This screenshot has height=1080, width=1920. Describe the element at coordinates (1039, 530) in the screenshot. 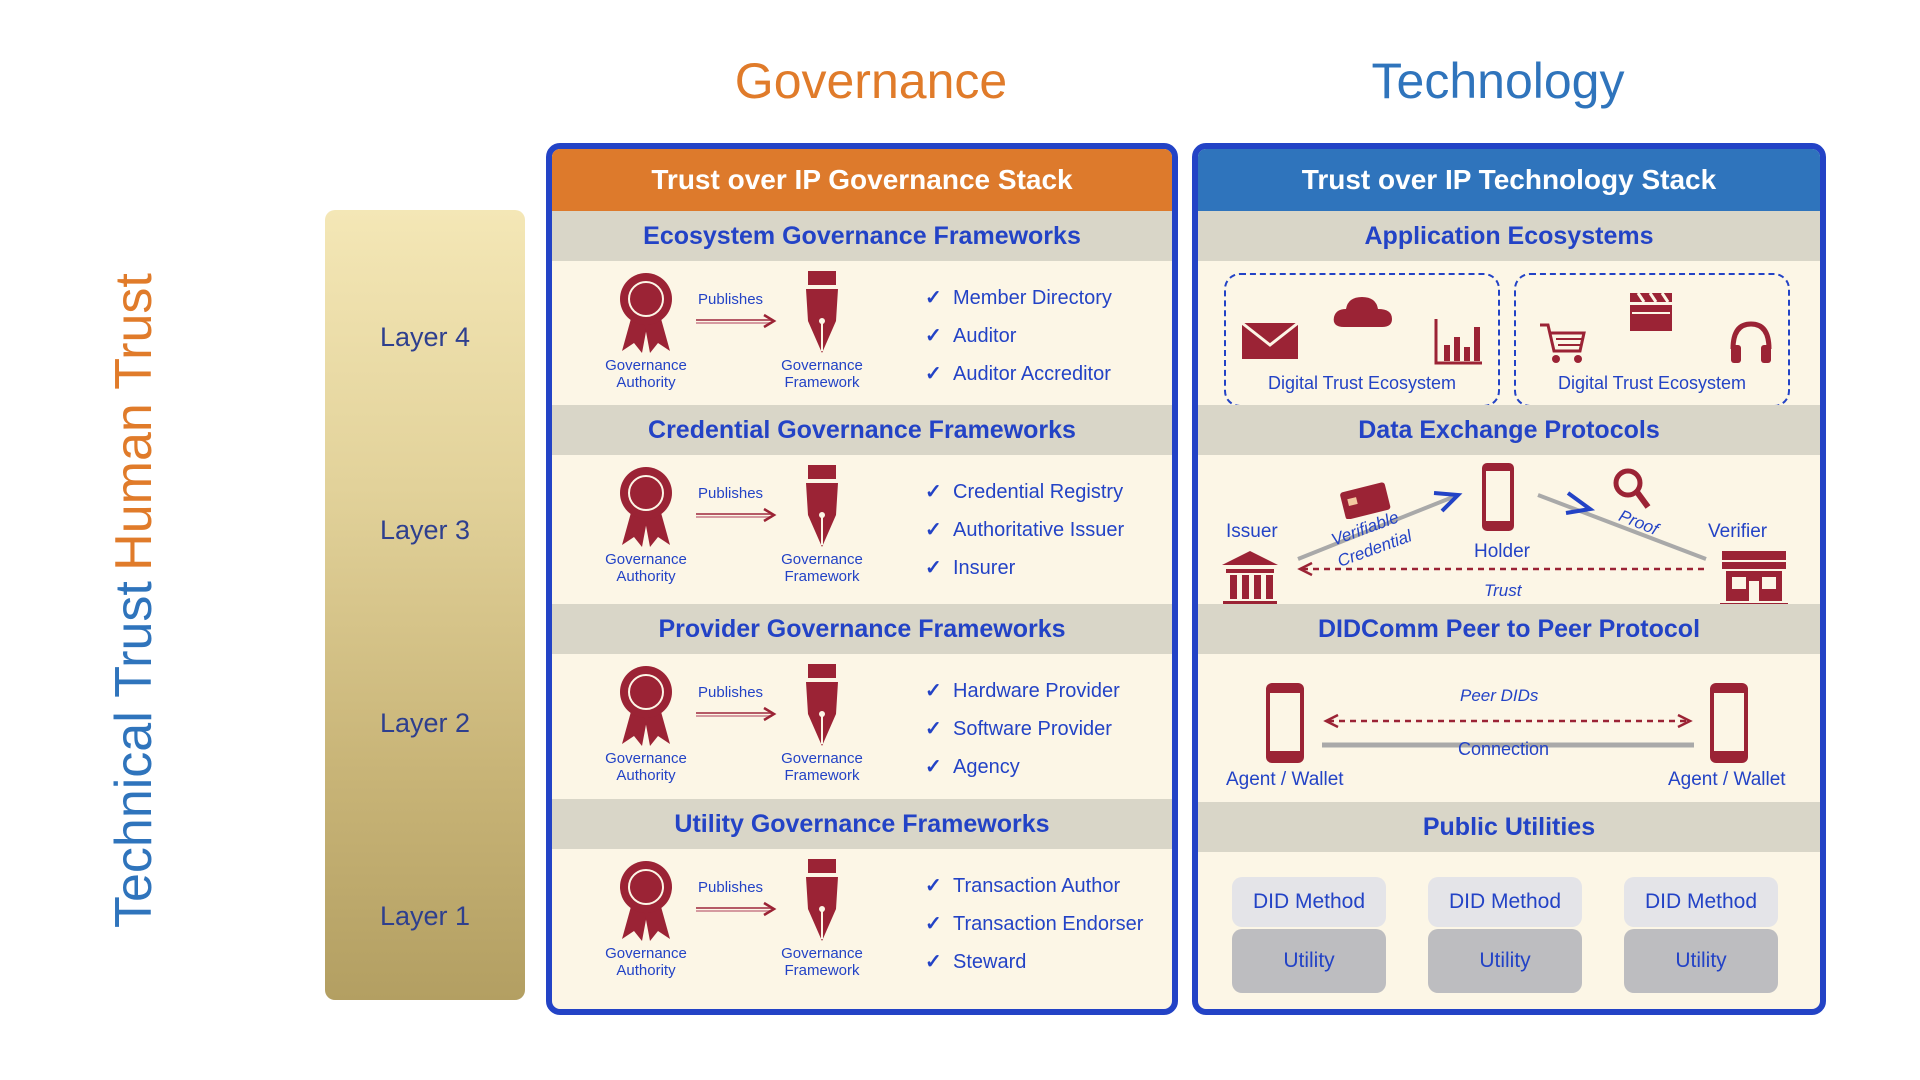

I see `framework-role-label: Authoritative Issuer` at that location.